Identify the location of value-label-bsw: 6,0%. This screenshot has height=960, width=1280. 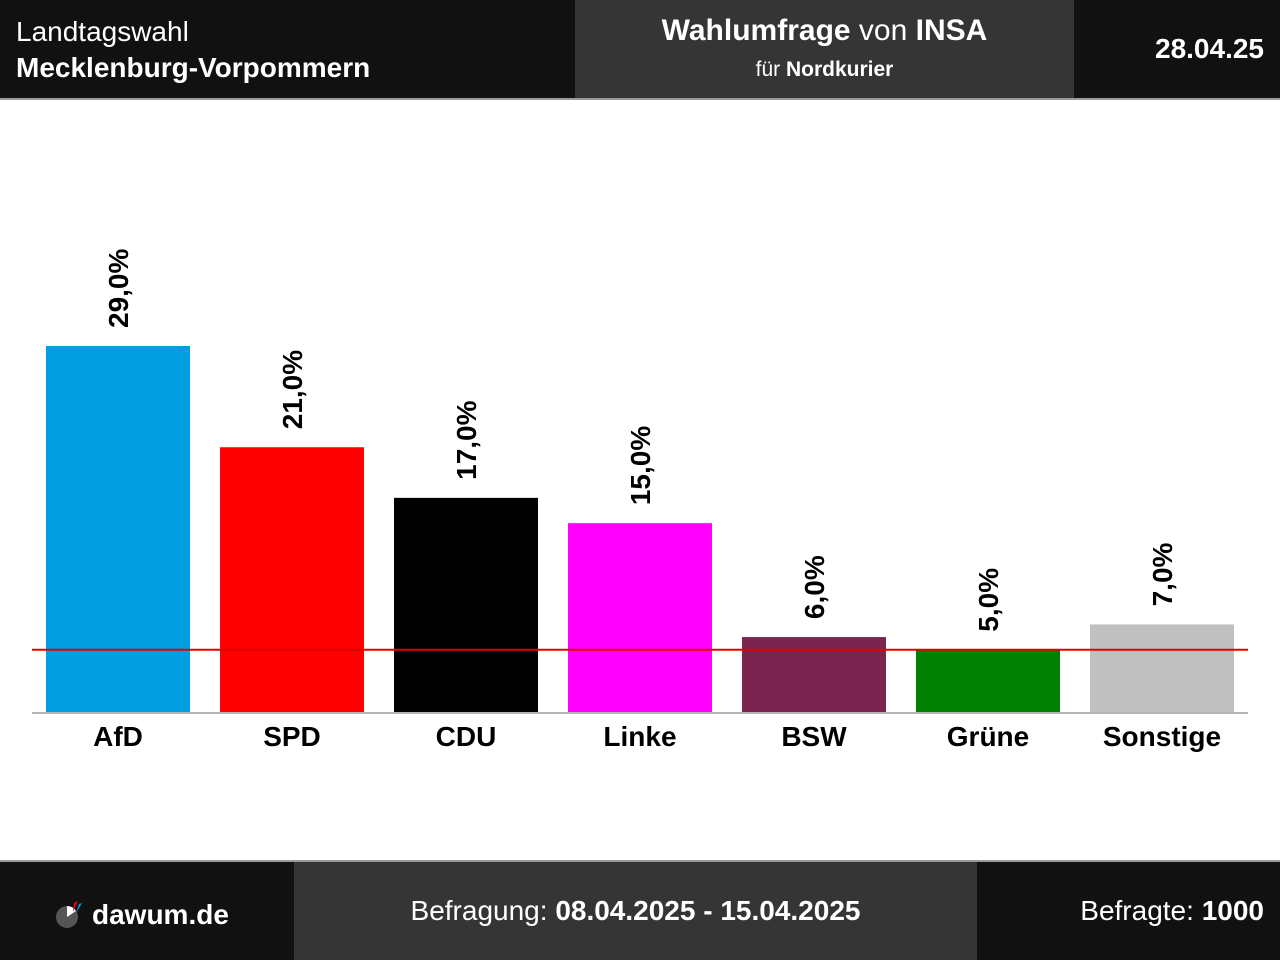
(814, 587).